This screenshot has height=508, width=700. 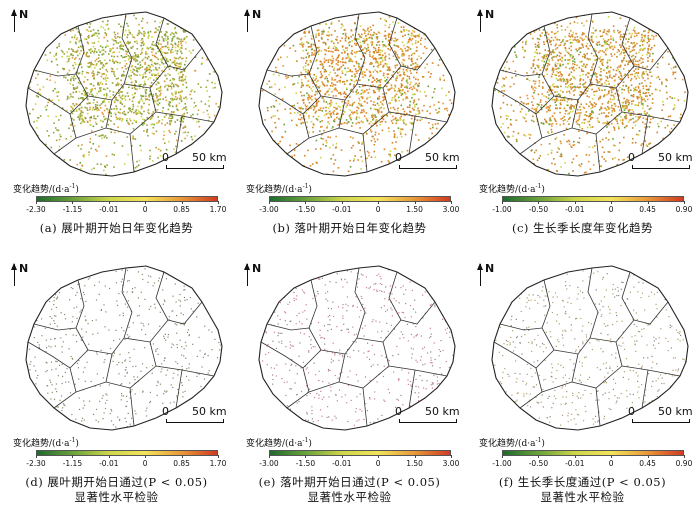 I want to click on tick-label: -3.00, so click(x=269, y=209).